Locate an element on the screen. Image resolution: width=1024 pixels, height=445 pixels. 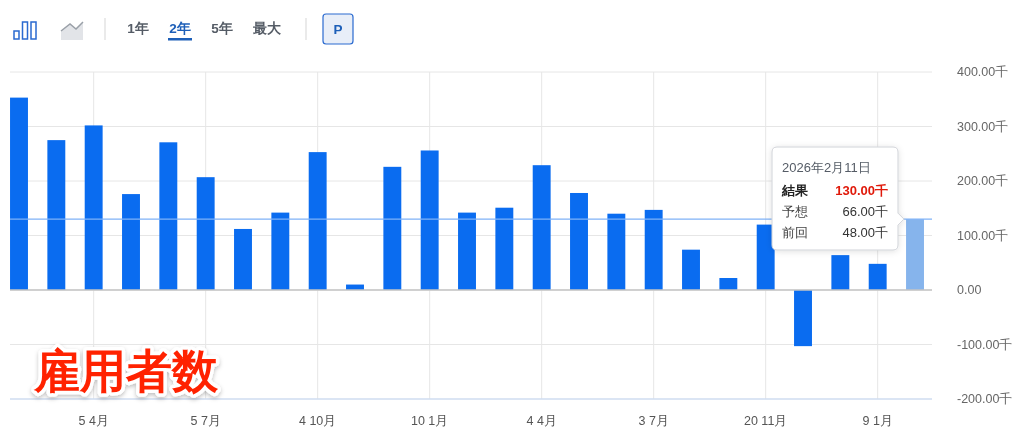
tooltip-label: 予想 is located at coordinates (795, 211).